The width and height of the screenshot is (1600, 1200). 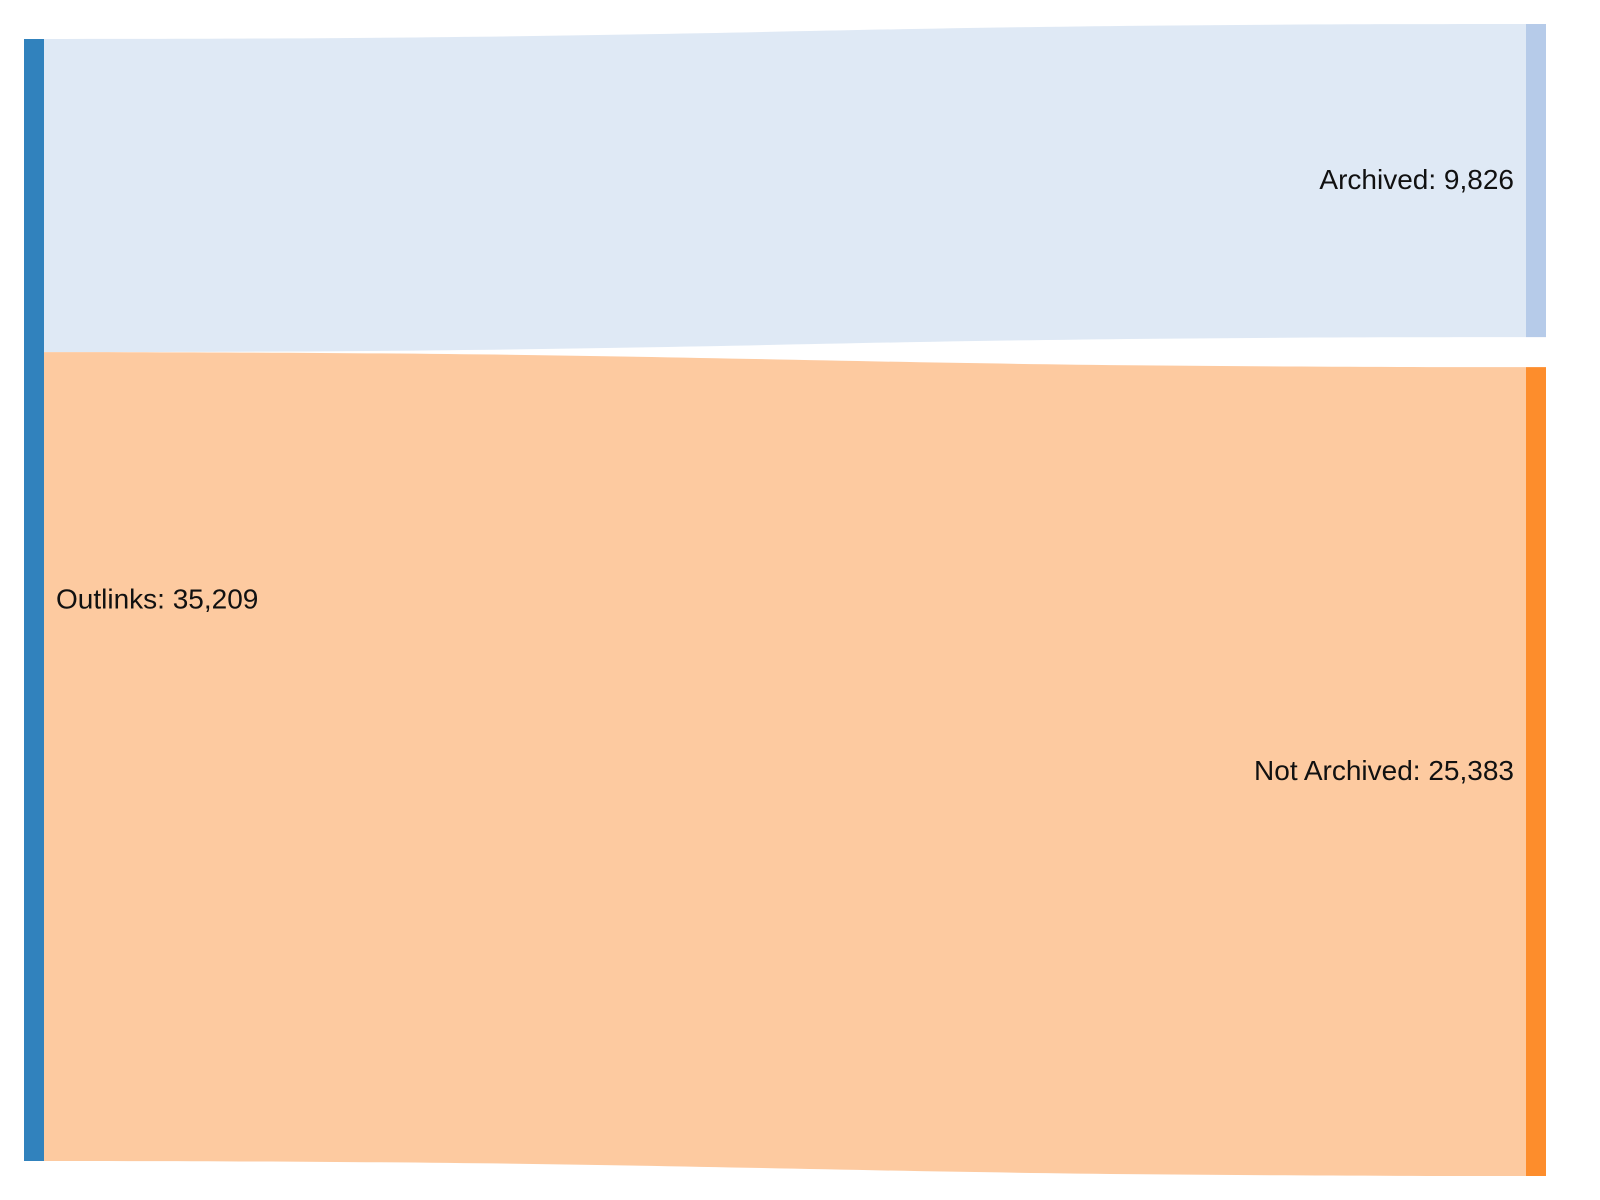 What do you see at coordinates (1536, 181) in the screenshot?
I see `node-archived` at bounding box center [1536, 181].